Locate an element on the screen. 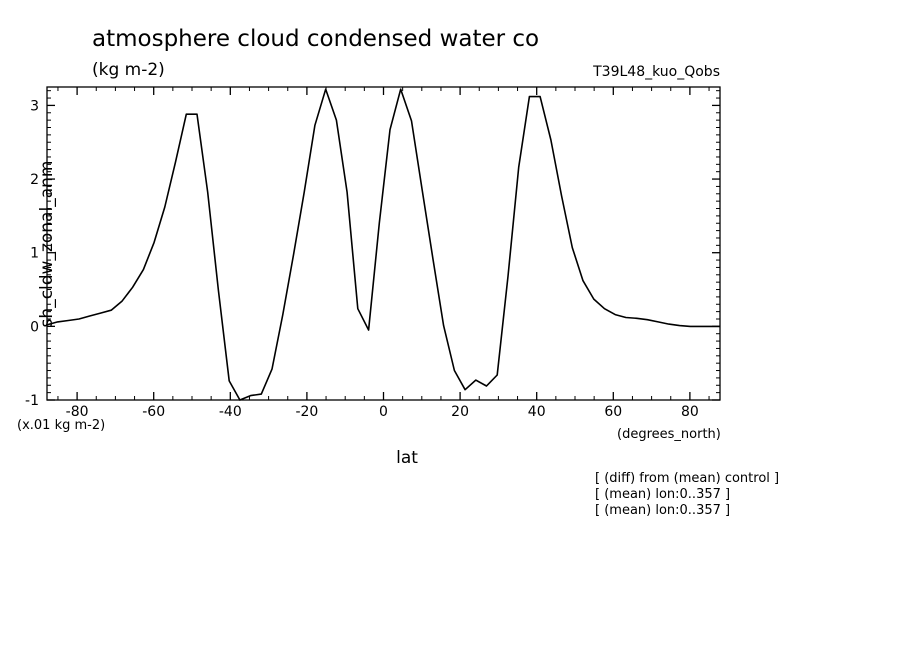 The width and height of the screenshot is (904, 654). chart-title: atmosphere cloud condensed water co is located at coordinates (315, 39).